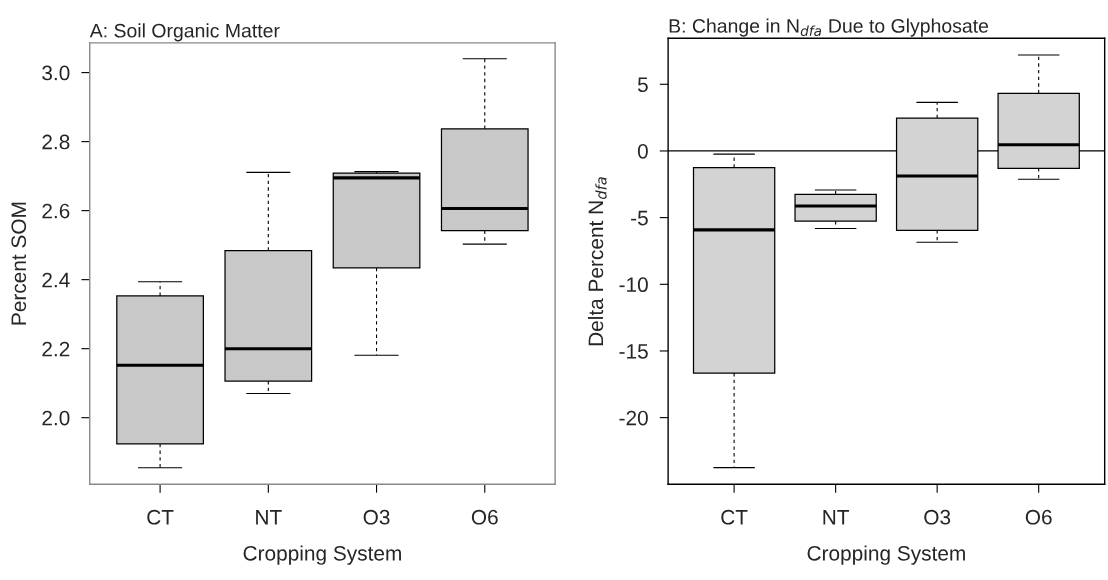  I want to click on y-tick-label: -15, so click(633, 351).